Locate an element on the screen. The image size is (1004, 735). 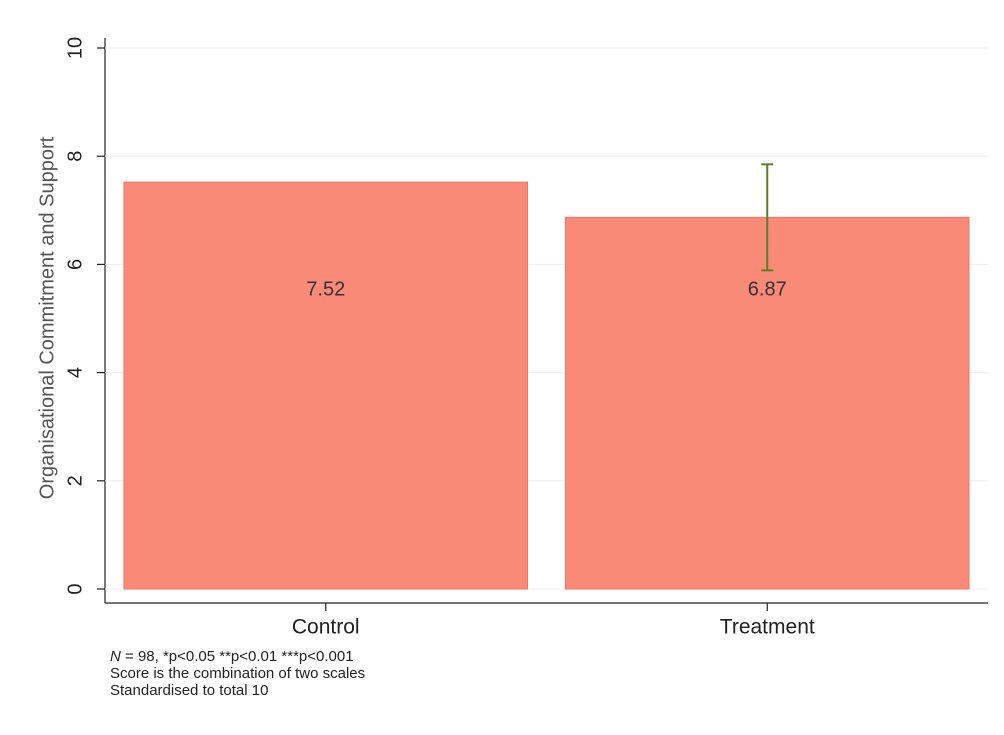
y-tick-label: 4 is located at coordinates (75, 372).